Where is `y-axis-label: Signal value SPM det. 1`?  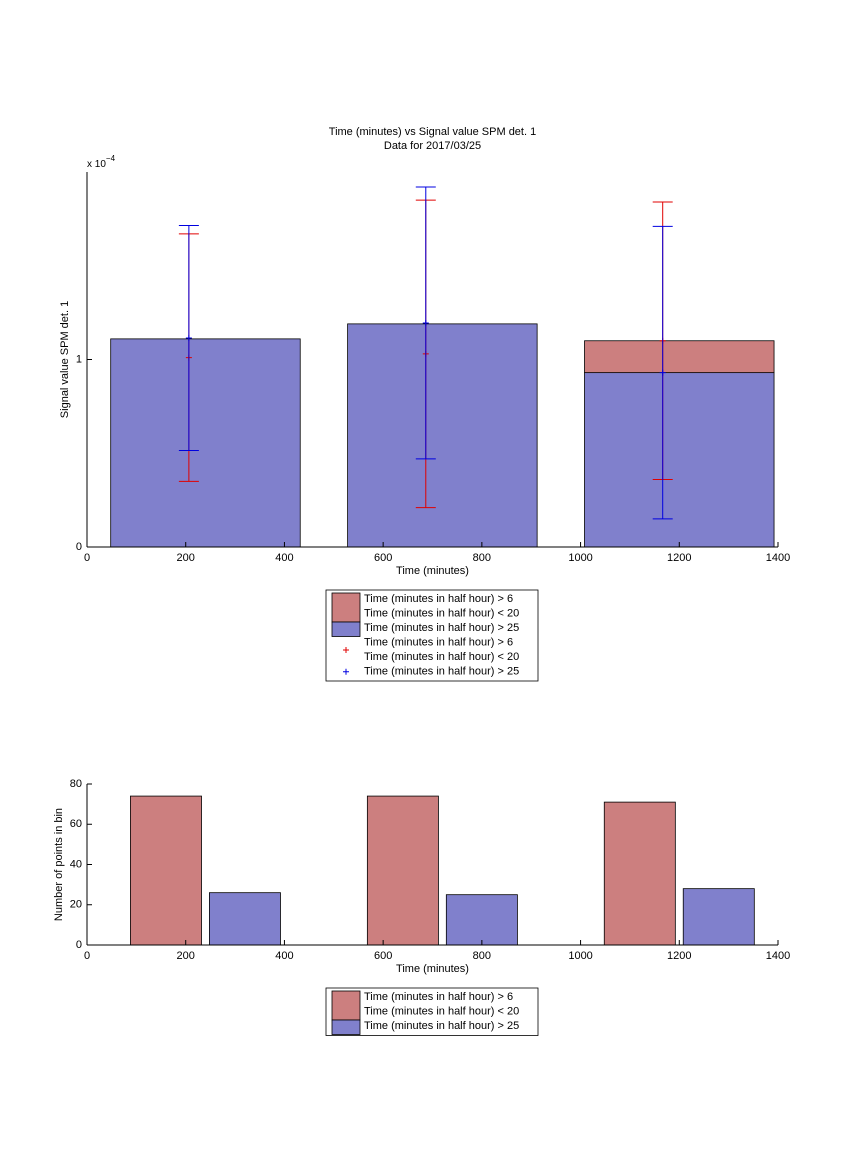
y-axis-label: Signal value SPM det. 1 is located at coordinates (65, 359).